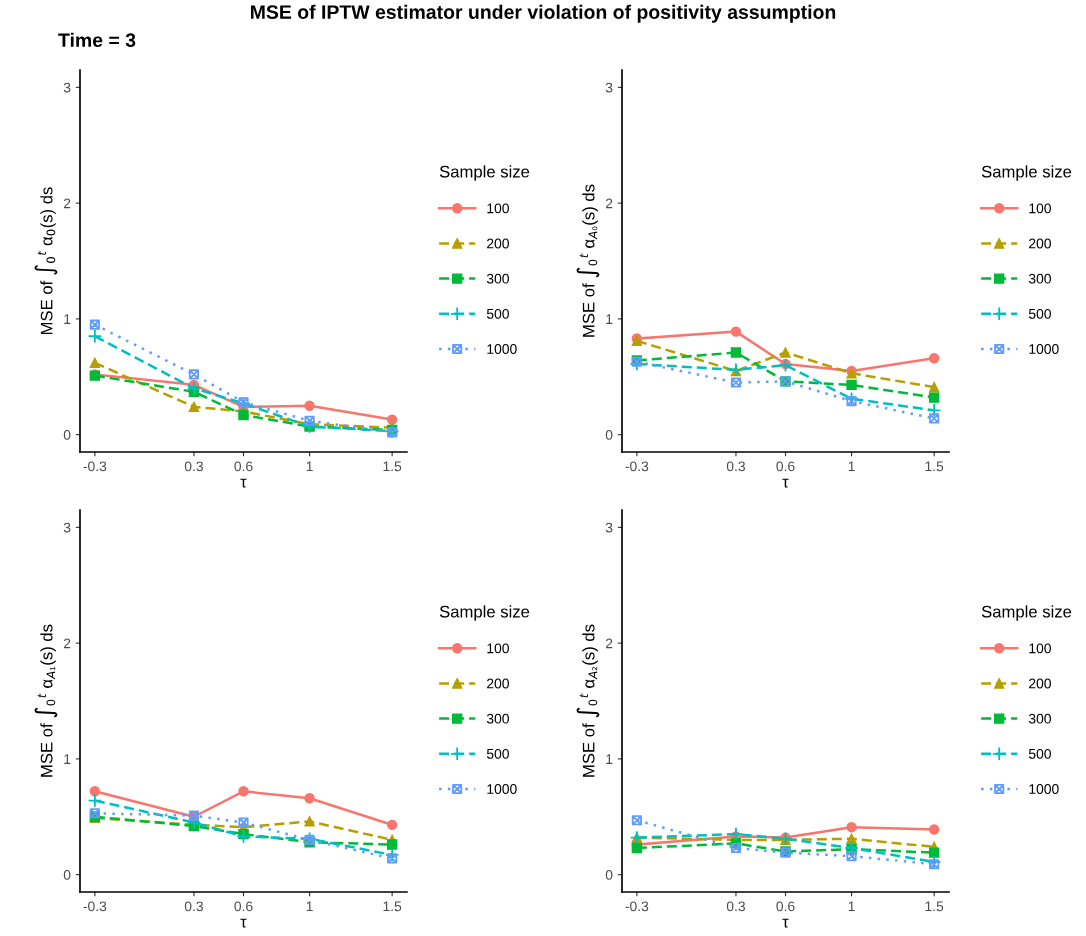 The image size is (1086, 936). I want to click on y-axis-title: MSE of ∫$_{0}$$^{t}$ α$_{0}$(s) ds, so click(46, 261).